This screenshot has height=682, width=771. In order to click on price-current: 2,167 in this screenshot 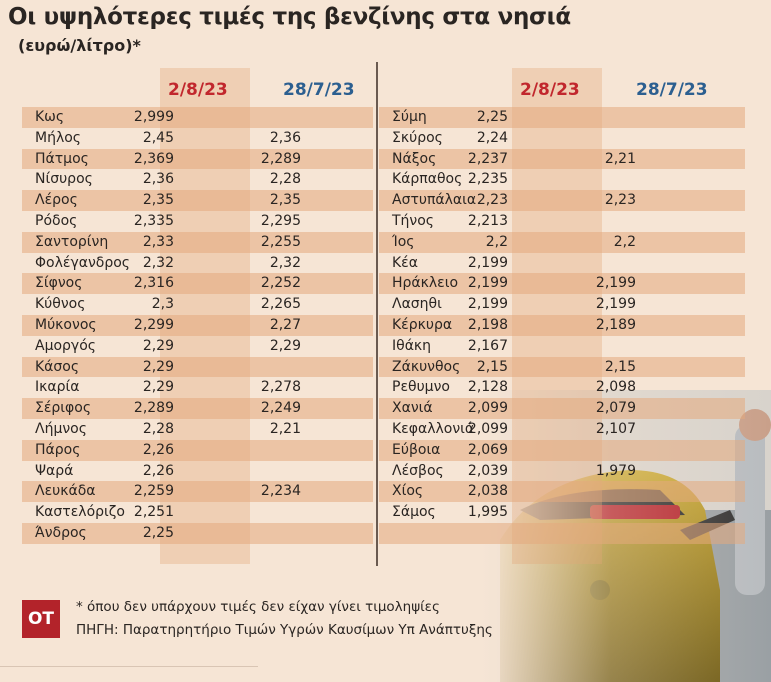, I will do `click(487, 345)`.